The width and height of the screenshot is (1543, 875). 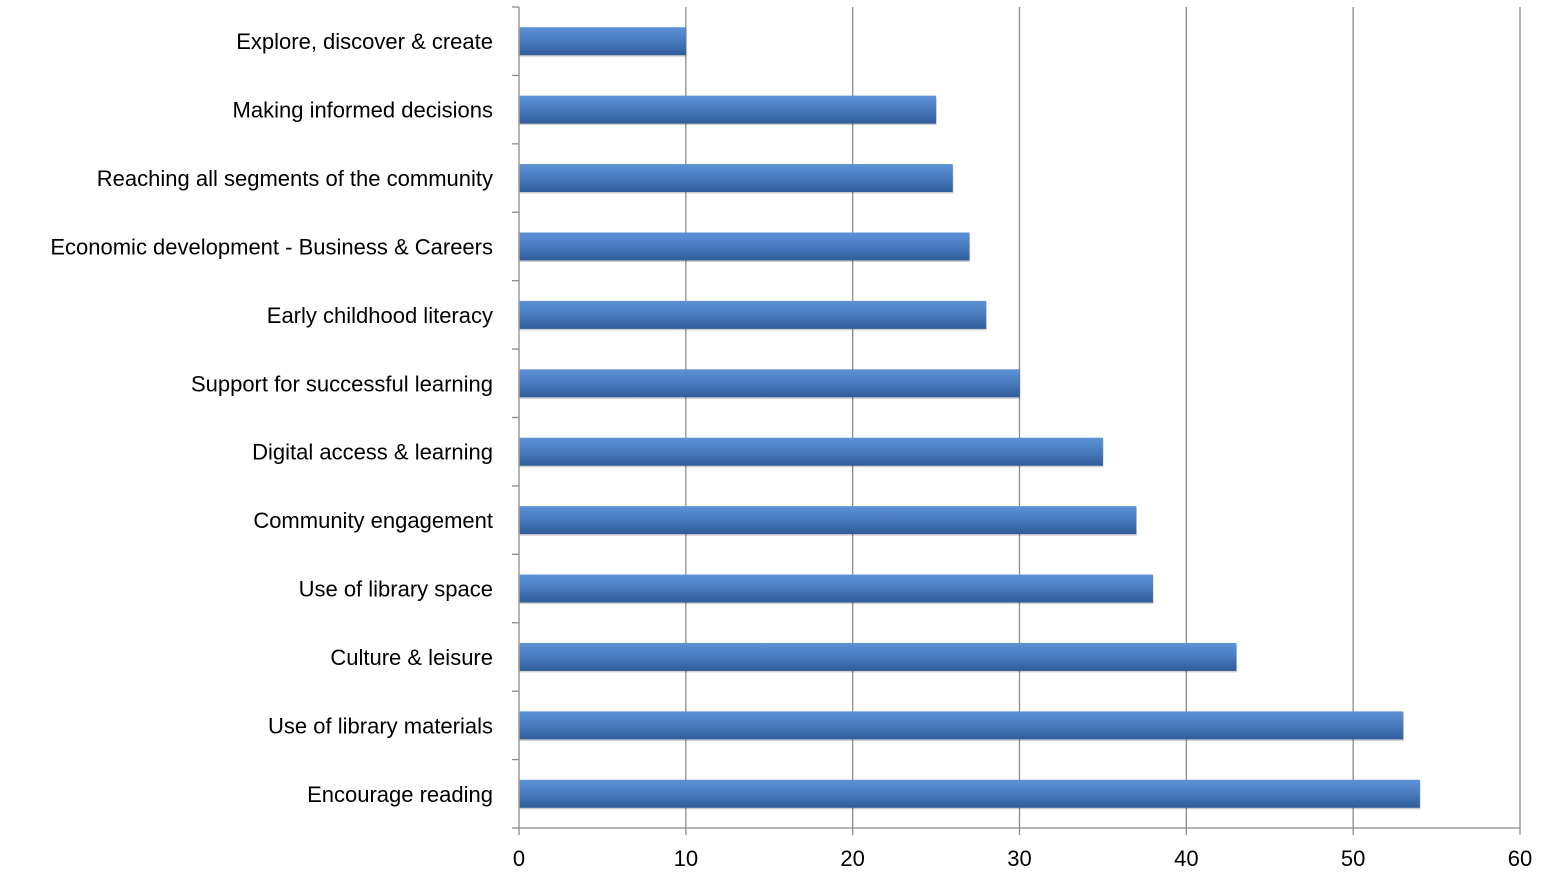 What do you see at coordinates (295, 178) in the screenshot?
I see `category-label-2: Reaching all segments of the community` at bounding box center [295, 178].